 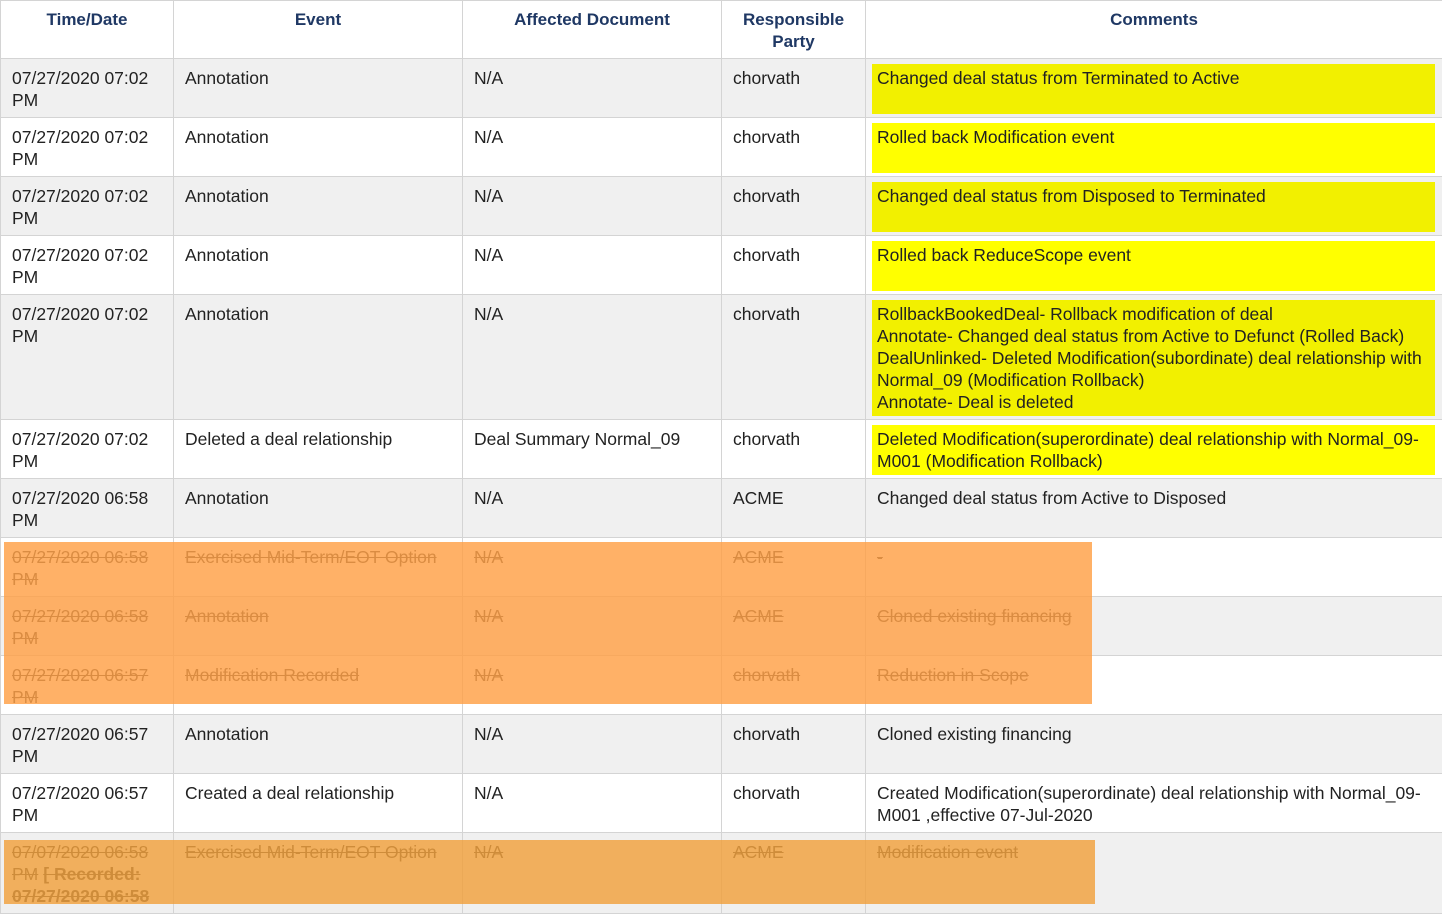 I want to click on cell-comments: Cloned existing financing, so click(x=1154, y=744).